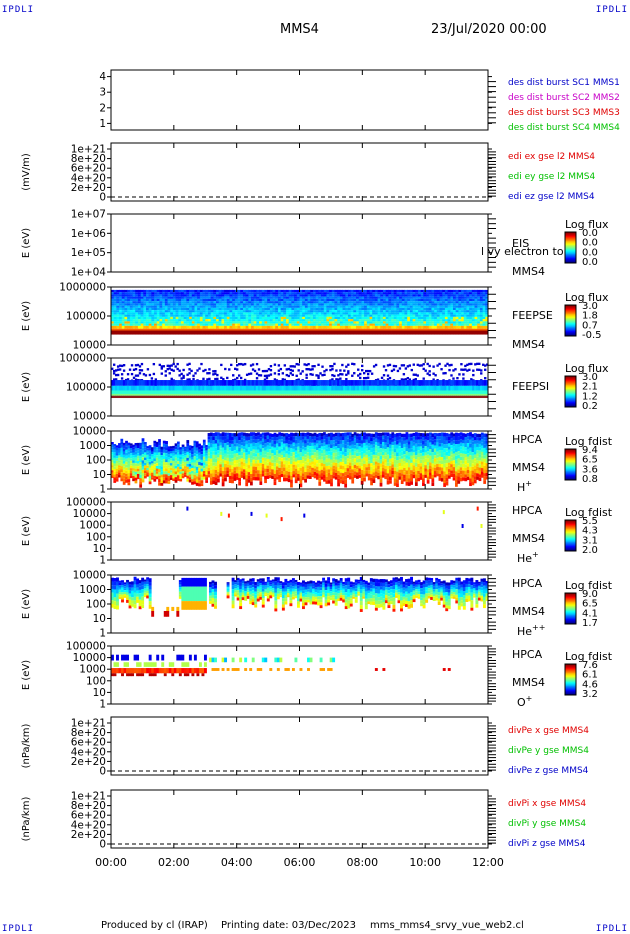 The width and height of the screenshot is (630, 934). I want to click on colorbar-swatch, so click(570, 316).